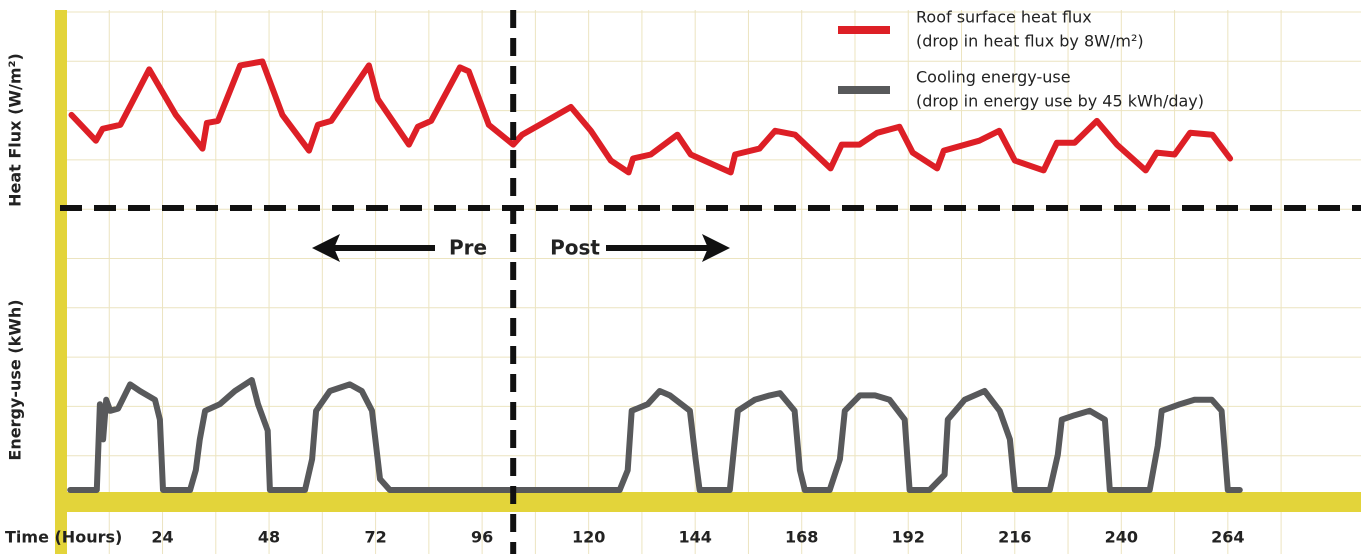 This screenshot has height=554, width=1361. I want to click on y2-axis-label: Energy-use (kWh), so click(15, 379).